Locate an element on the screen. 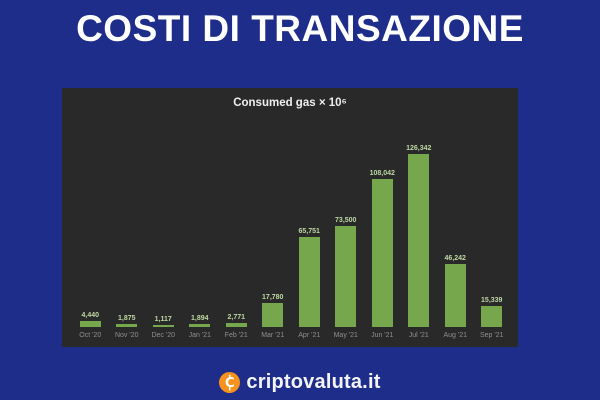 This screenshot has height=400, width=600. bar-column: 17,780 is located at coordinates (273, 310).